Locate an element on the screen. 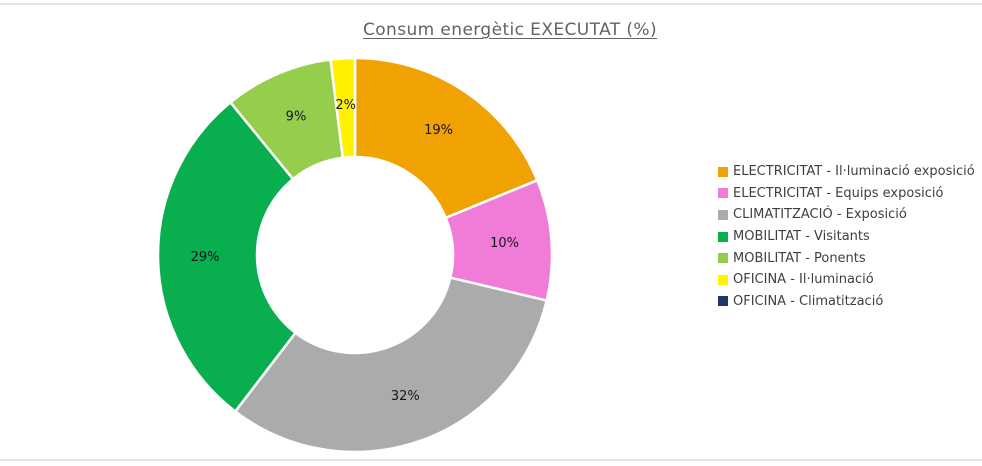 Image resolution: width=982 pixels, height=466 pixels. legend-item: ELECTRICITAT - Equips exposició is located at coordinates (846, 194).